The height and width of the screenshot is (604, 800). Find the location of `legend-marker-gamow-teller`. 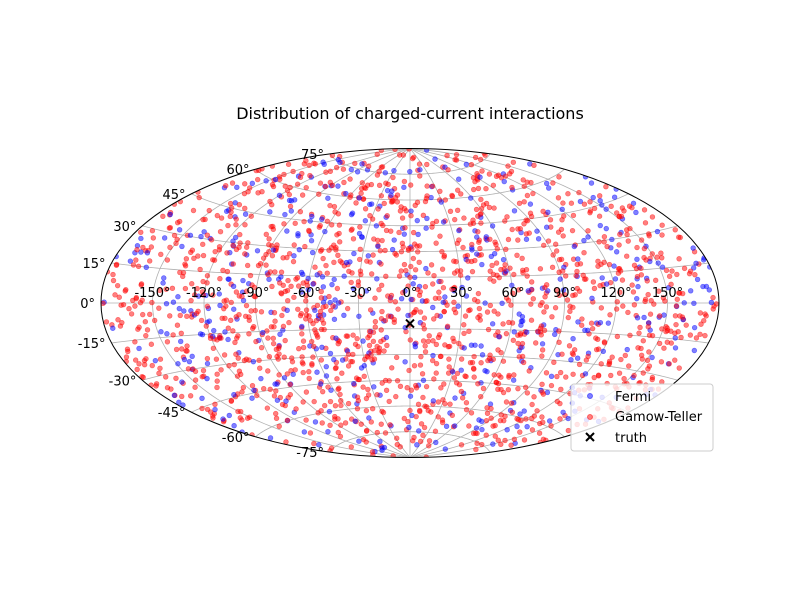

legend-marker-gamow-teller is located at coordinates (590, 417).